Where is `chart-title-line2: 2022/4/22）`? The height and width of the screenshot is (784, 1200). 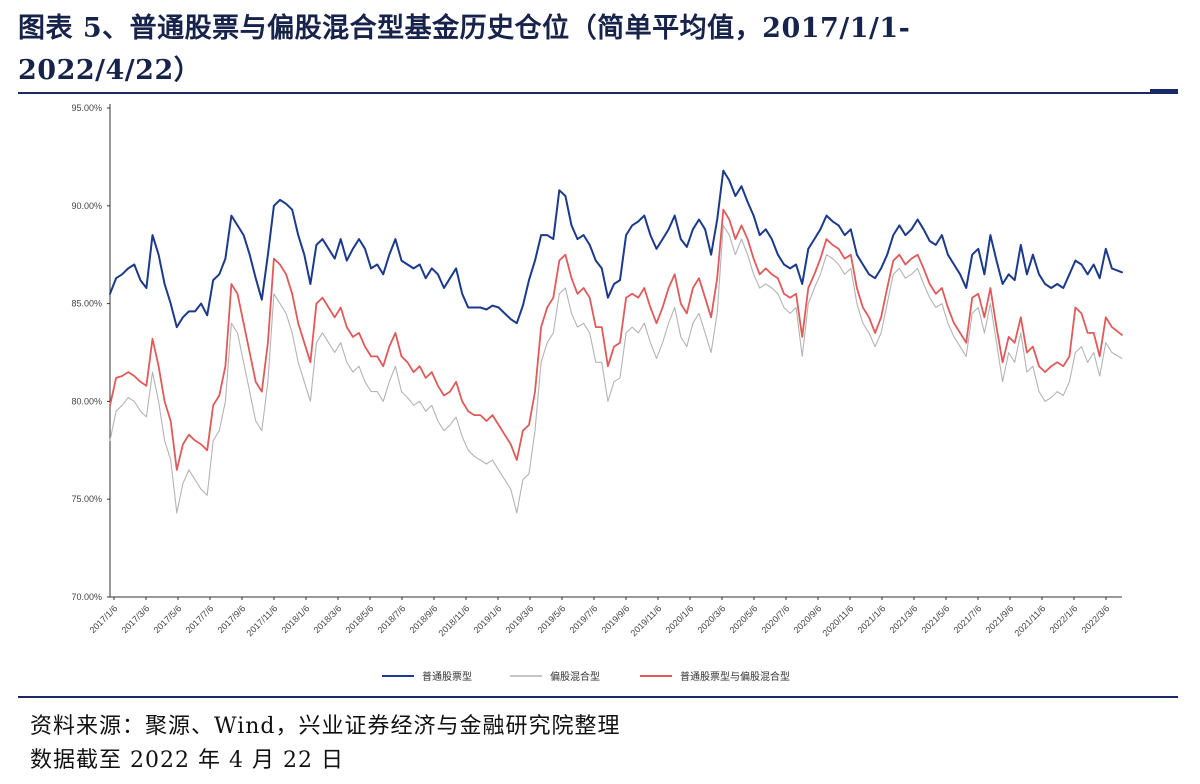 chart-title-line2: 2022/4/22） is located at coordinates (110, 70).